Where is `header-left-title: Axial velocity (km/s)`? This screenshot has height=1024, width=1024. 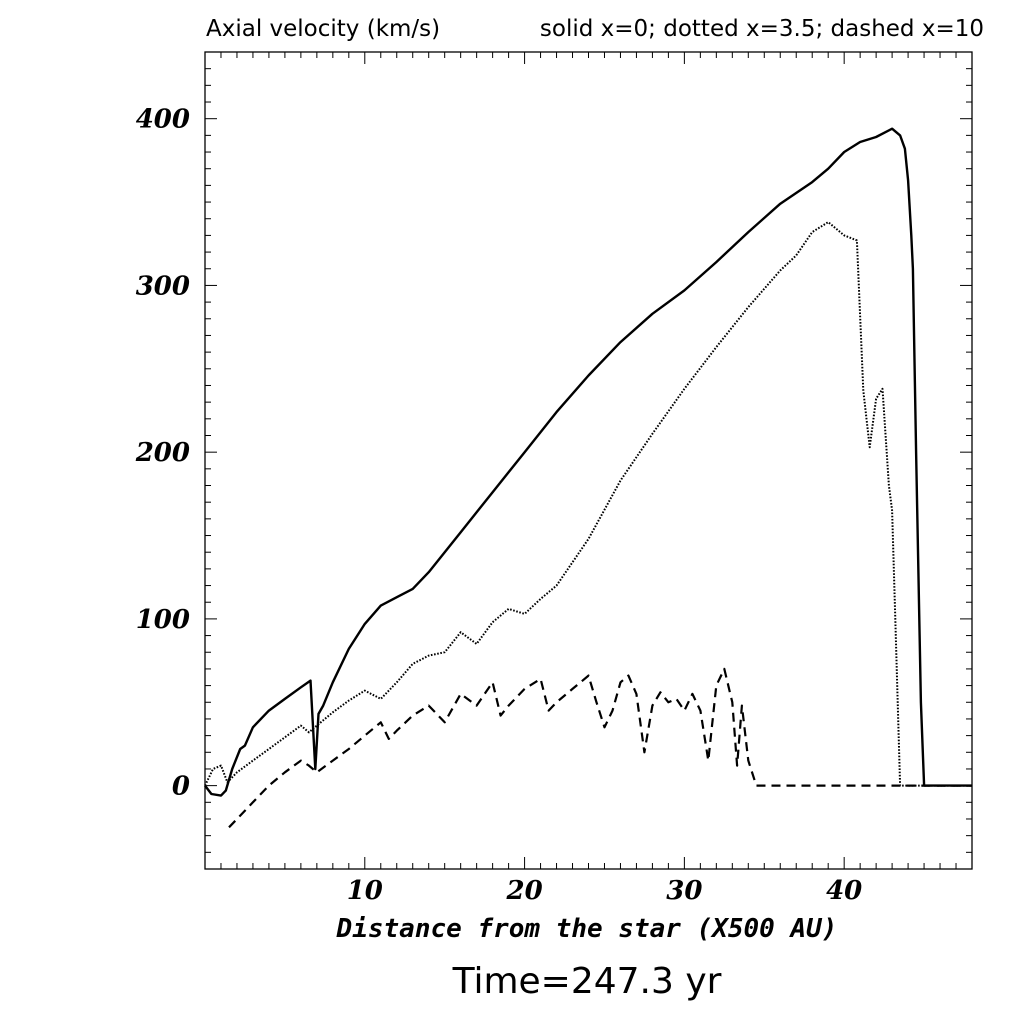 header-left-title: Axial velocity (km/s) is located at coordinates (323, 29).